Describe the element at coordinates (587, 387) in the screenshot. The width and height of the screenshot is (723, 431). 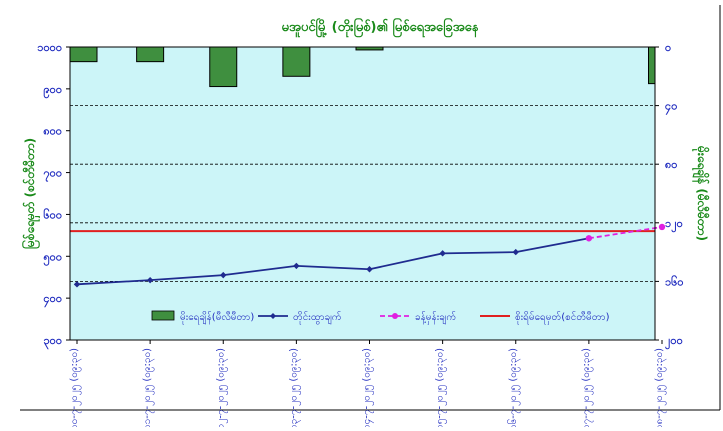
I see `x-tick-label: ၁၇-၇-၂၀၂၅ (၀၉:၃၀)` at that location.